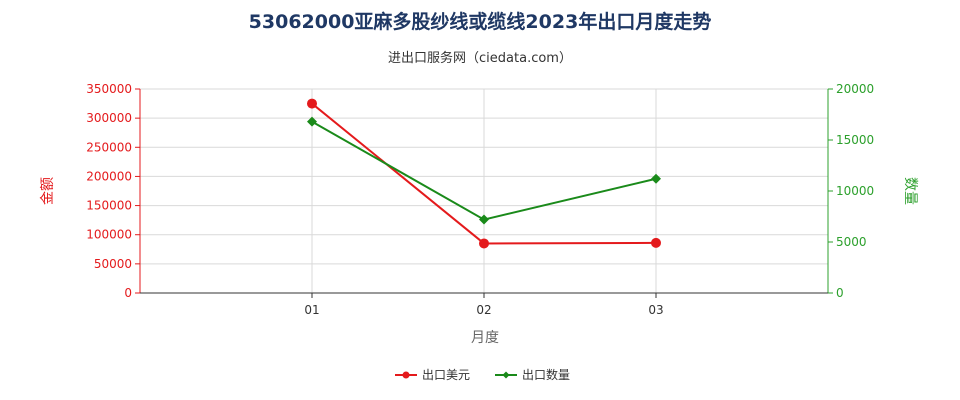 This screenshot has width=960, height=400. I want to click on legend-item-2: 出口数量, so click(532, 374).